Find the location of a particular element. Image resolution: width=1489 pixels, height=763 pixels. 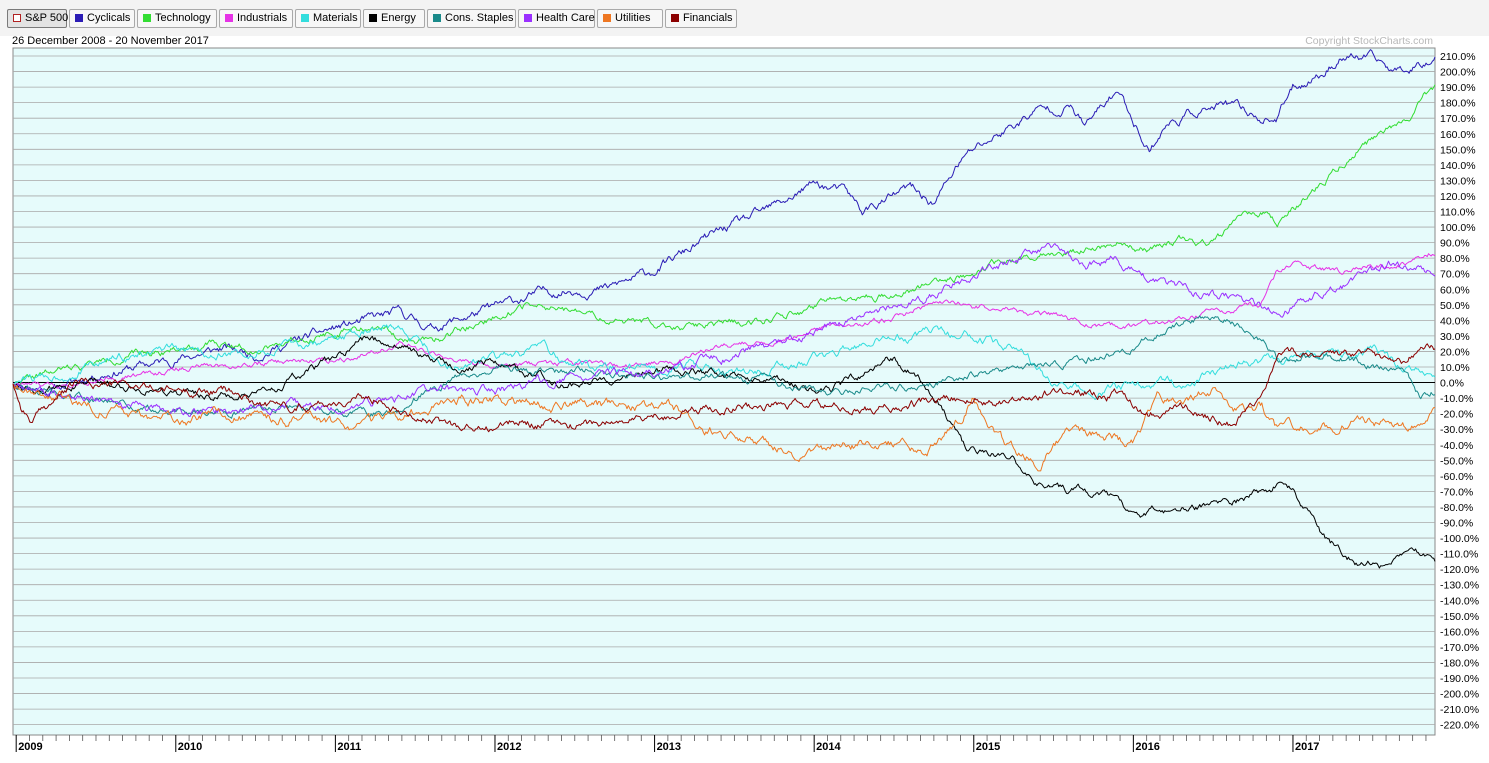

legend-button-cons-staples: Cons. Staples is located at coordinates (471, 18).